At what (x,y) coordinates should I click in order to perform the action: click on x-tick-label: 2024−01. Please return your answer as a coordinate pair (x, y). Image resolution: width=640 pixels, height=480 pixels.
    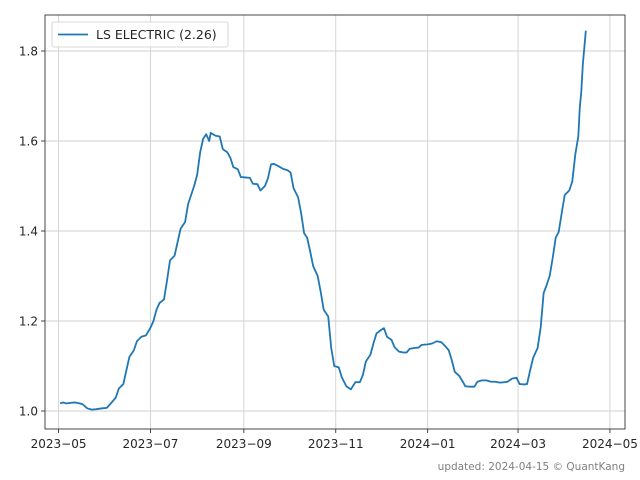
    Looking at the image, I should click on (428, 444).